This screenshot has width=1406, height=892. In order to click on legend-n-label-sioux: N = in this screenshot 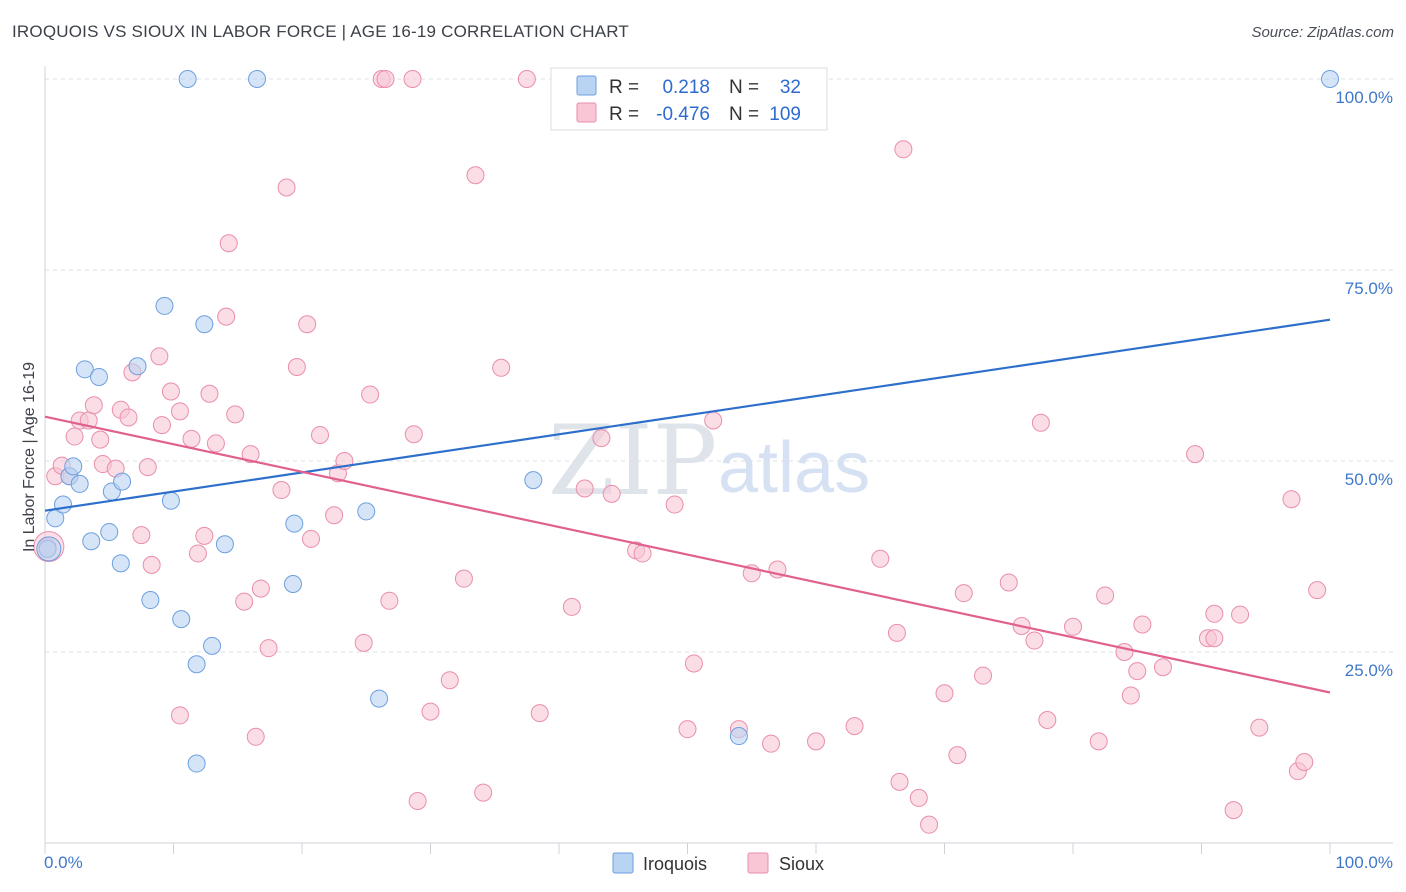, I will do `click(744, 114)`.